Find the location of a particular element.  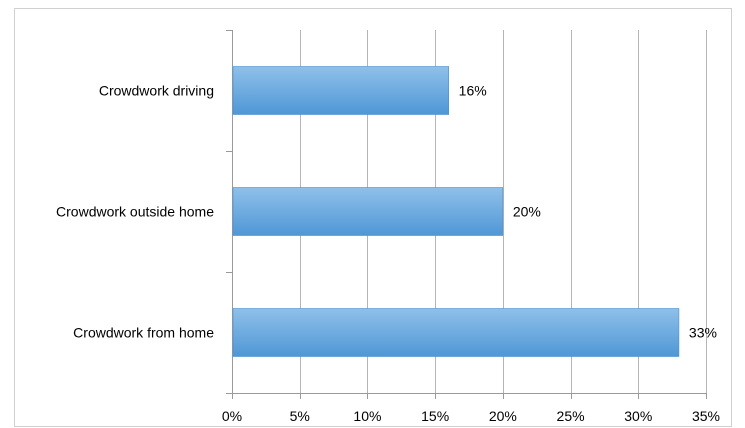

category-label: Crowdwork from home is located at coordinates (143, 333).